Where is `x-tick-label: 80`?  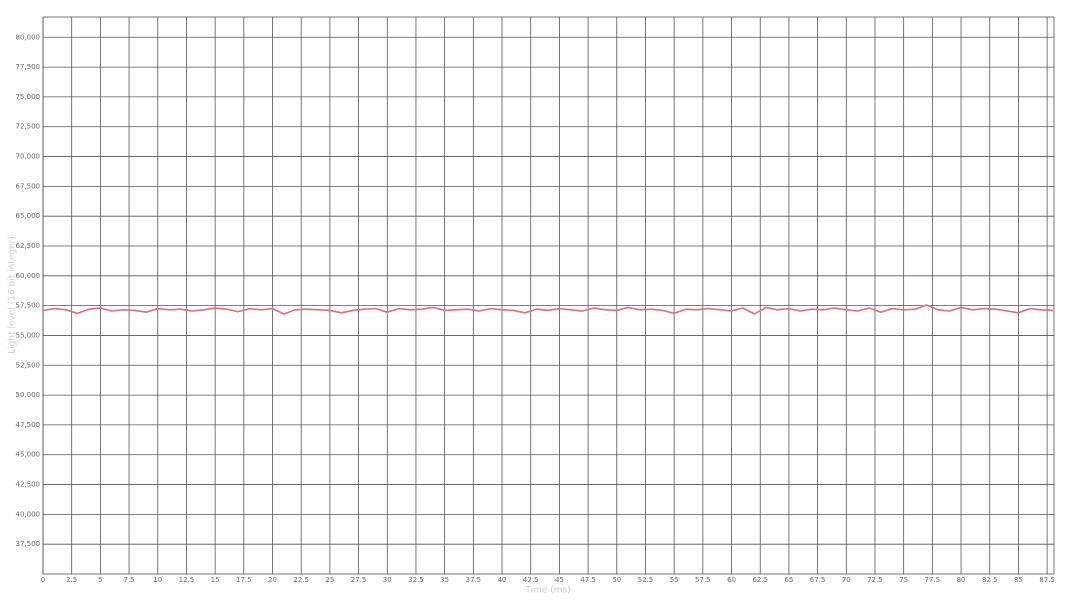 x-tick-label: 80 is located at coordinates (961, 580).